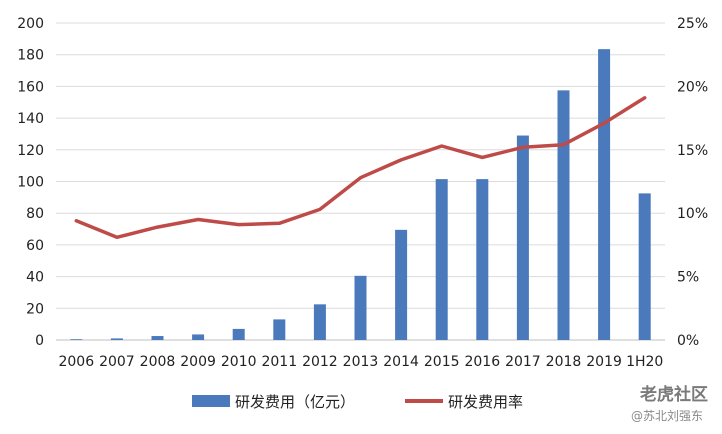 The height and width of the screenshot is (434, 722). I want to click on x-tick-label: 2017, so click(523, 362).